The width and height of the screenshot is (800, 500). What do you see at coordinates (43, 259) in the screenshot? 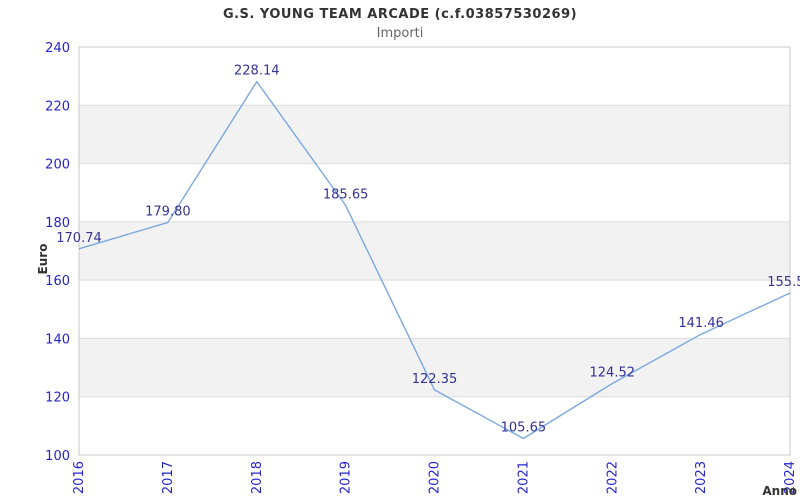
I see `y-axis-title: Euro` at bounding box center [43, 259].